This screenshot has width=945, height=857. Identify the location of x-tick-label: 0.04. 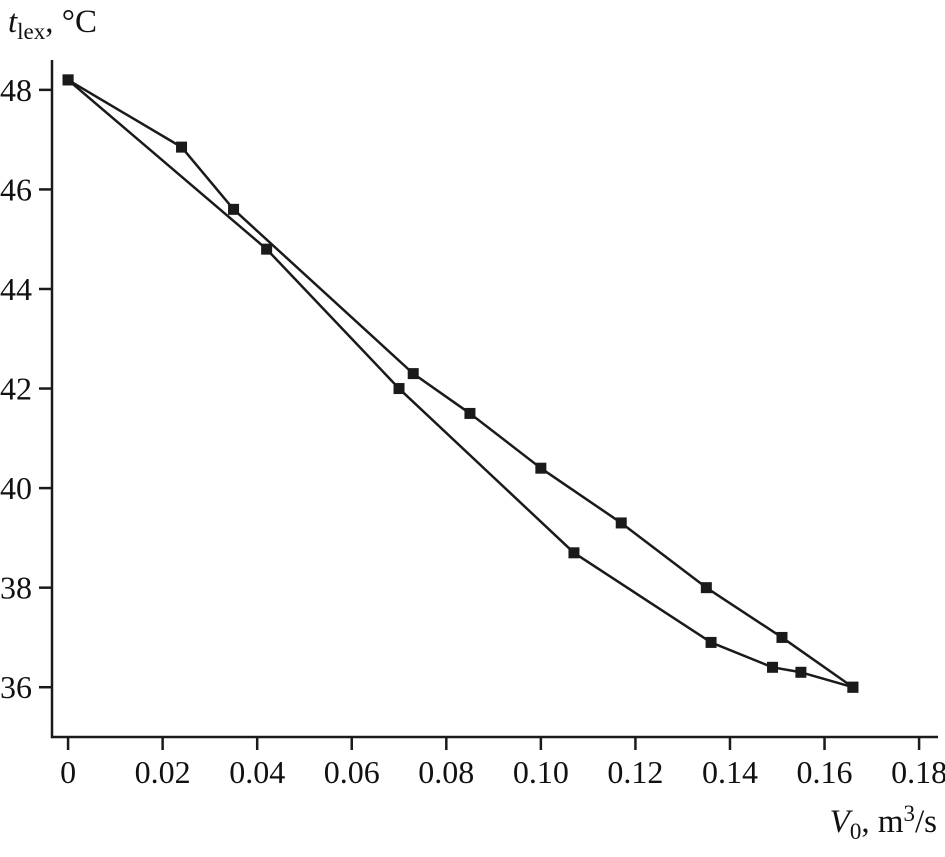
(257, 772).